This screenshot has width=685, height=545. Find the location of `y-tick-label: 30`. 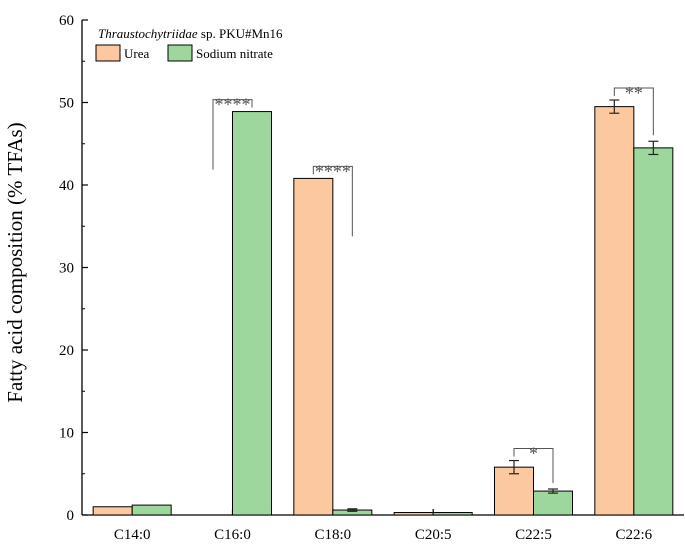

y-tick-label: 30 is located at coordinates (66, 269).